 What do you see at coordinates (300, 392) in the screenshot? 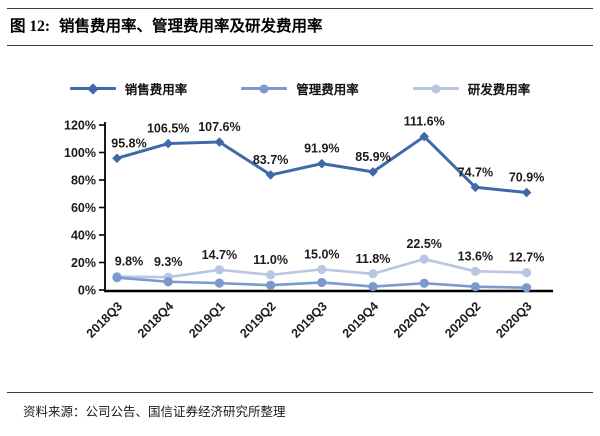
I see `bottom-rule` at bounding box center [300, 392].